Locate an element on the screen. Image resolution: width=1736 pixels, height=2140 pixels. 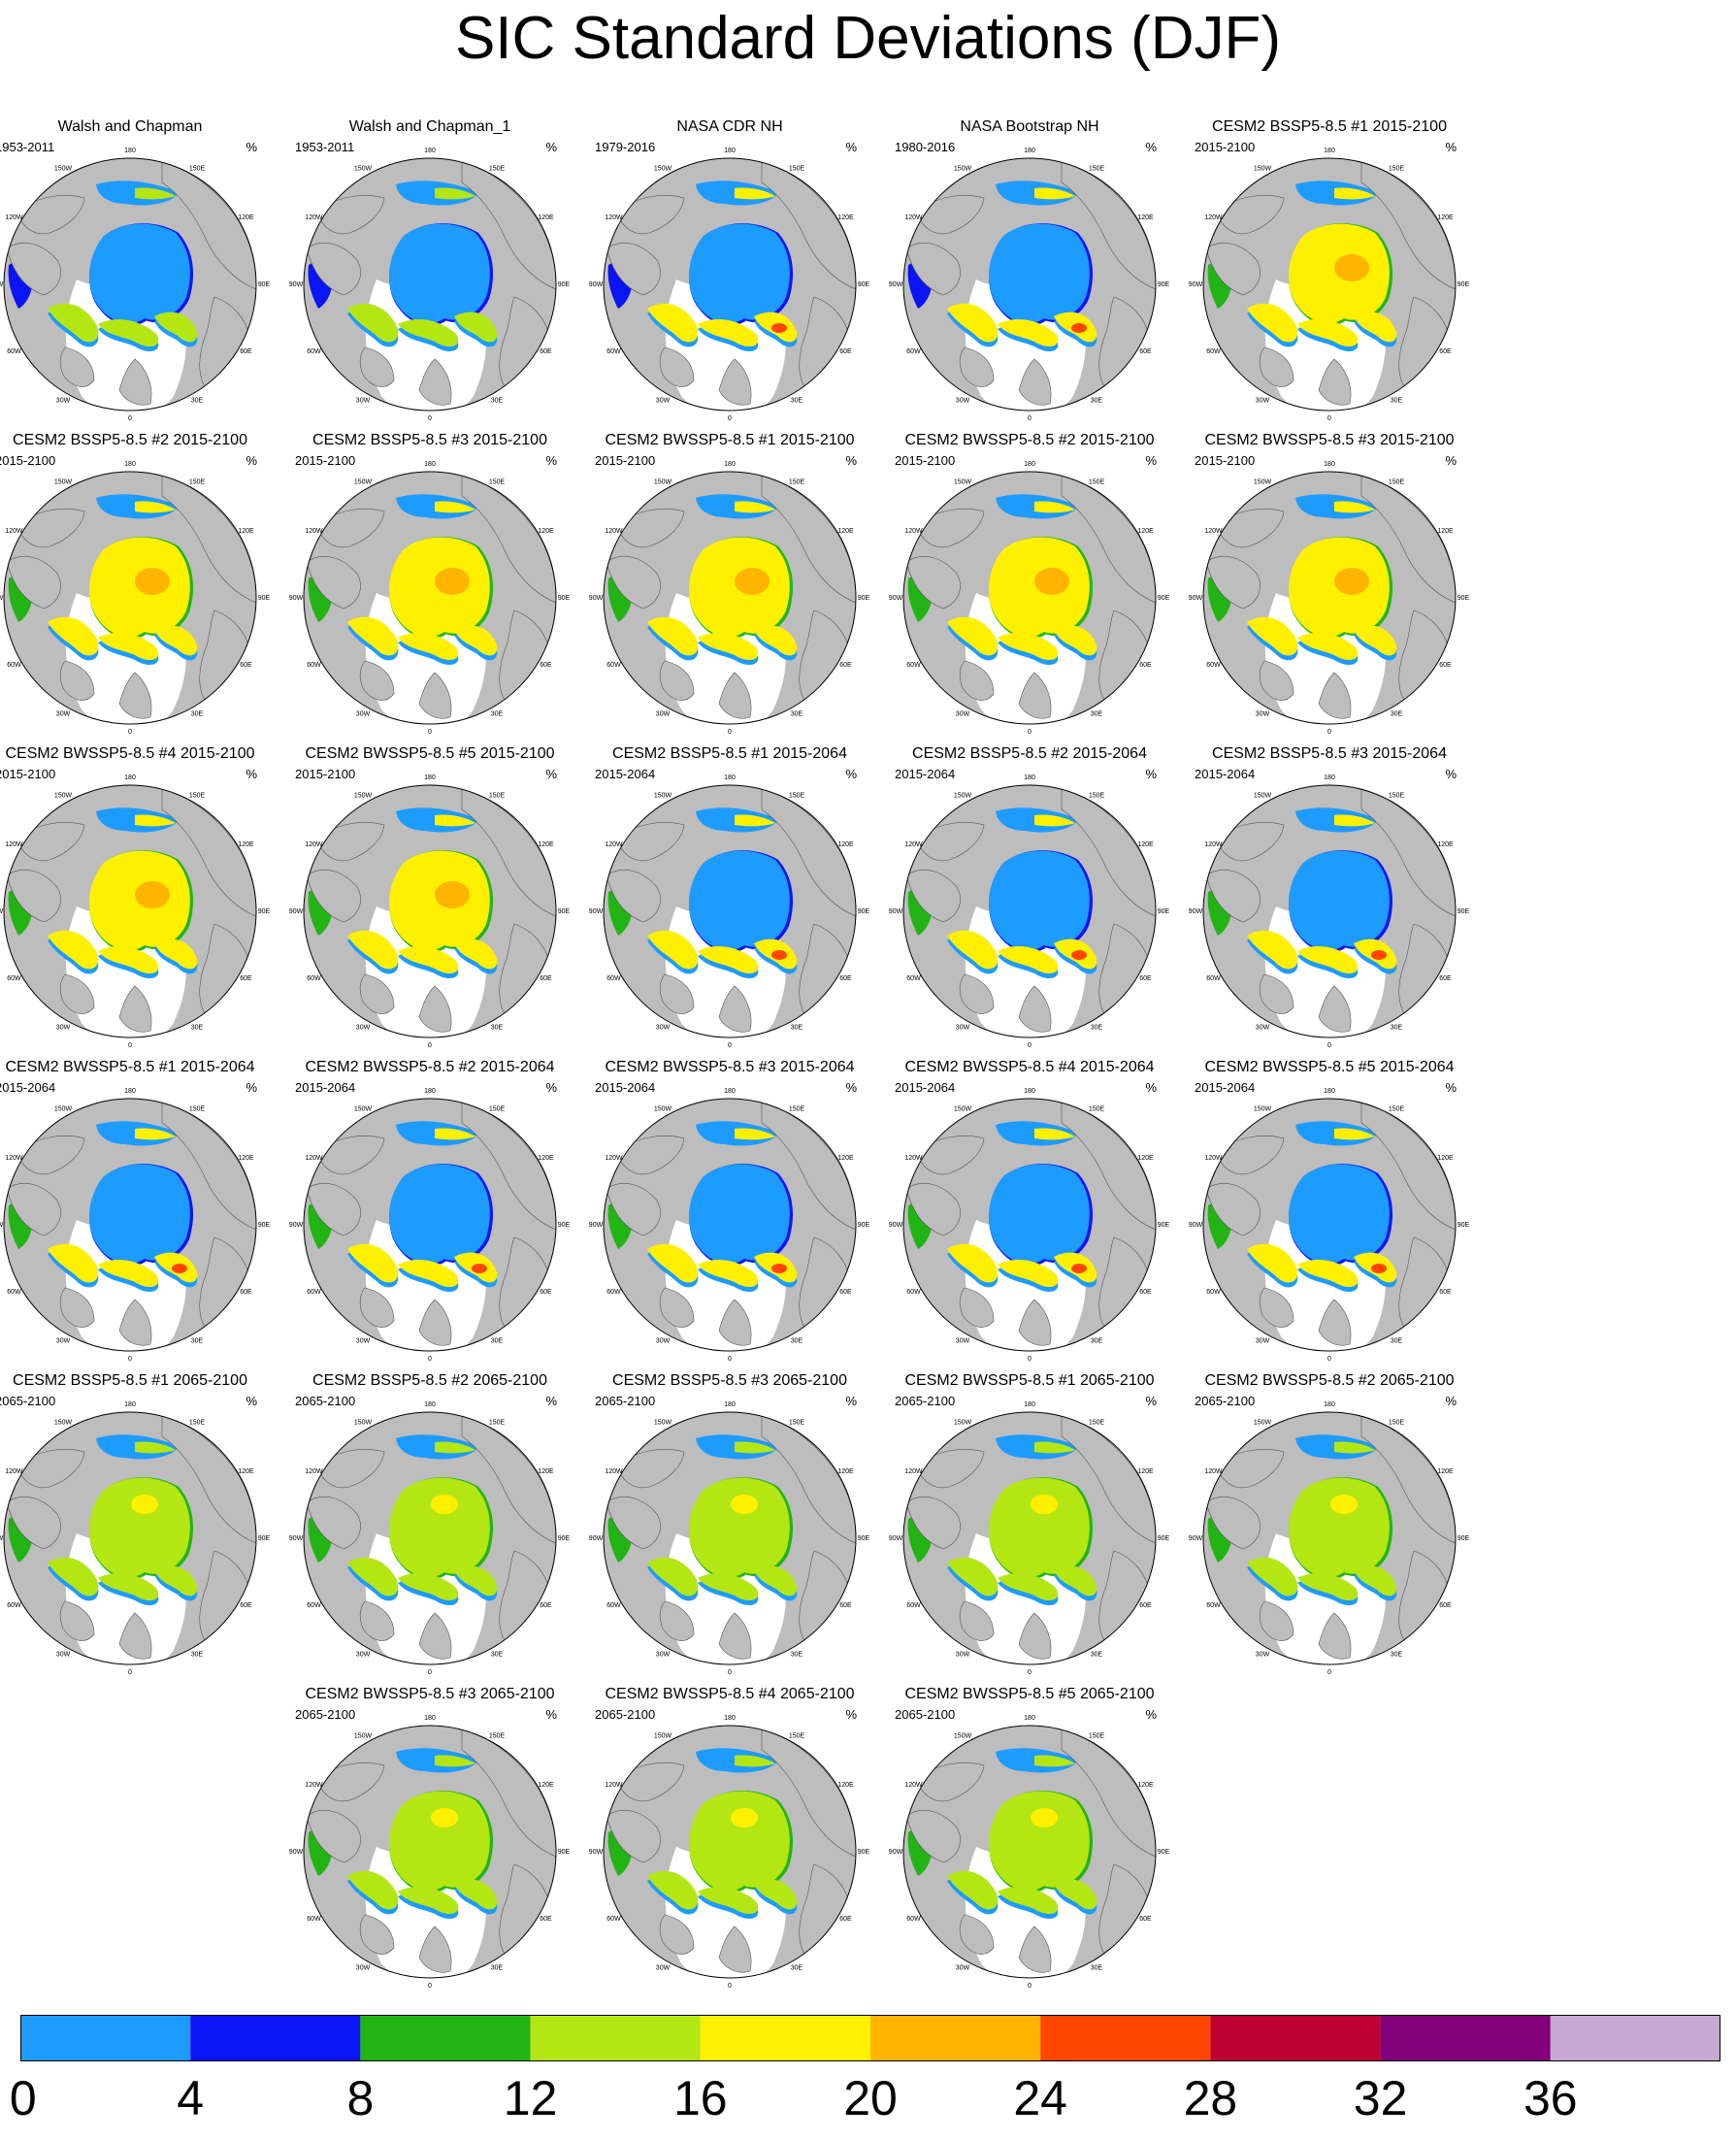
panel-title: CESM2 BWSSP5-8.5 #3 2015-2100 is located at coordinates (1329, 440).